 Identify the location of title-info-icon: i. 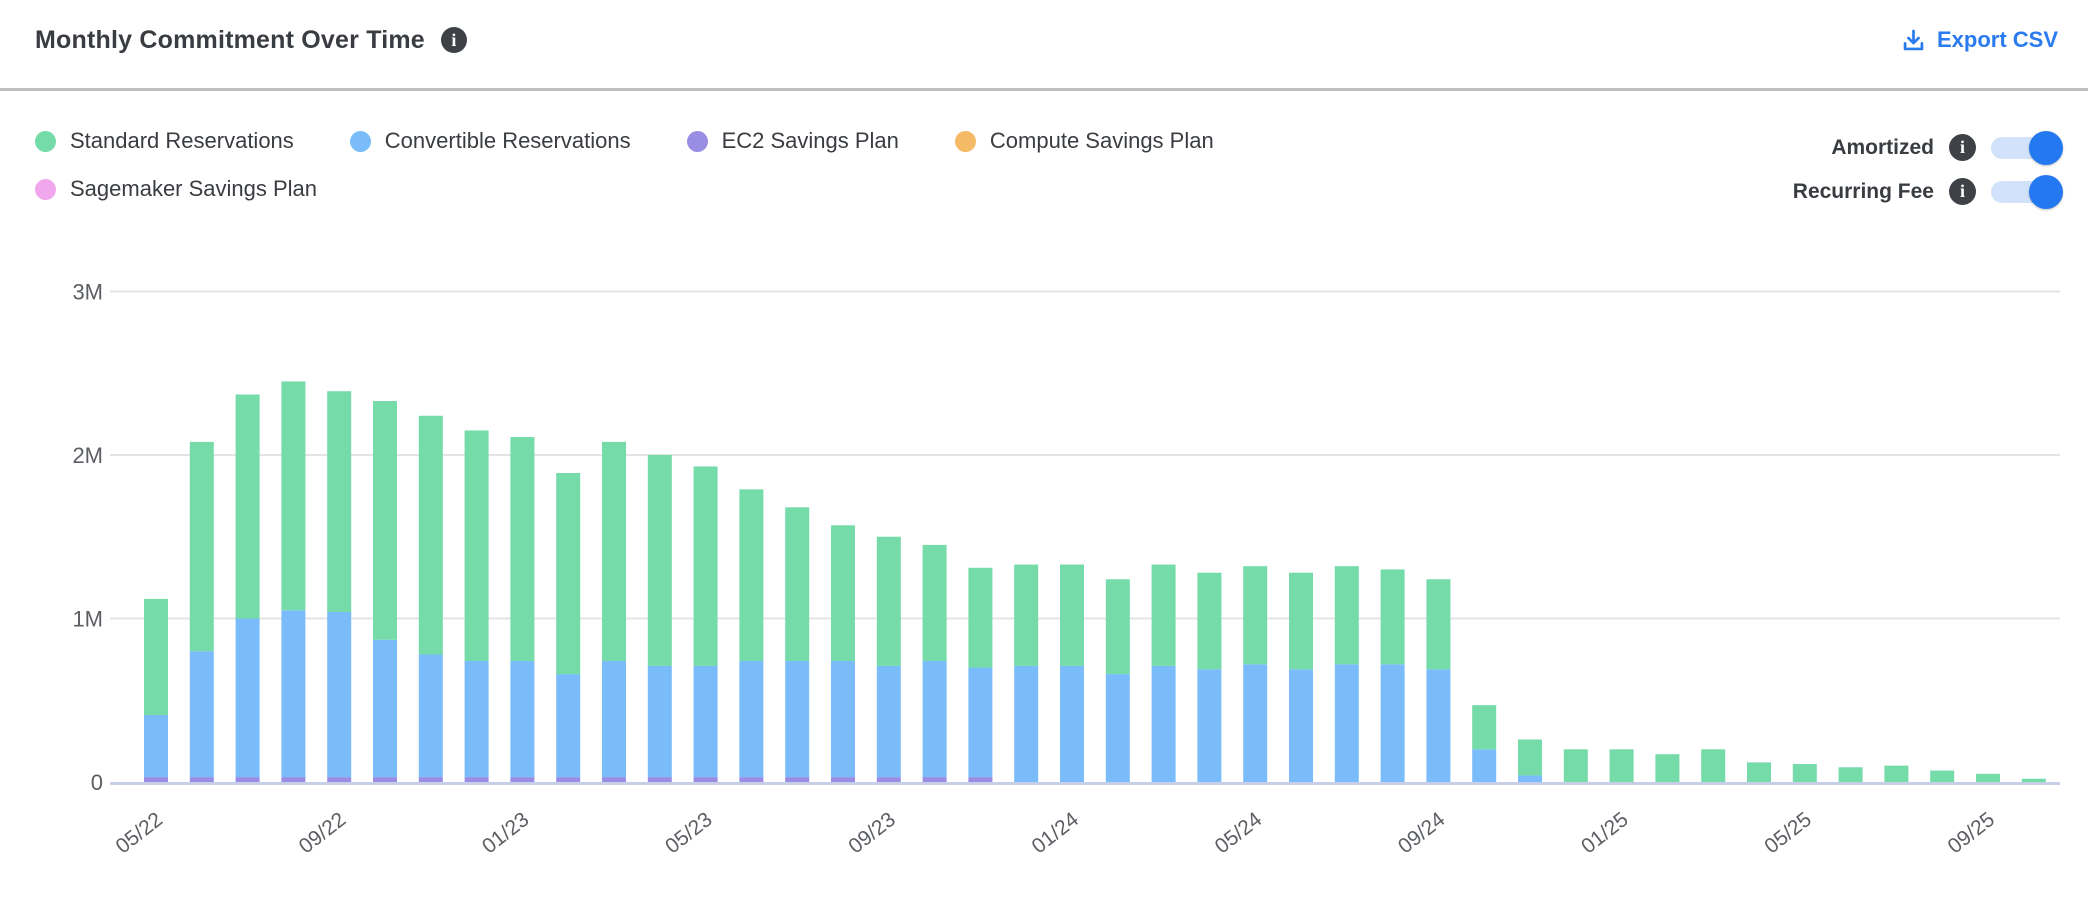
(453, 40).